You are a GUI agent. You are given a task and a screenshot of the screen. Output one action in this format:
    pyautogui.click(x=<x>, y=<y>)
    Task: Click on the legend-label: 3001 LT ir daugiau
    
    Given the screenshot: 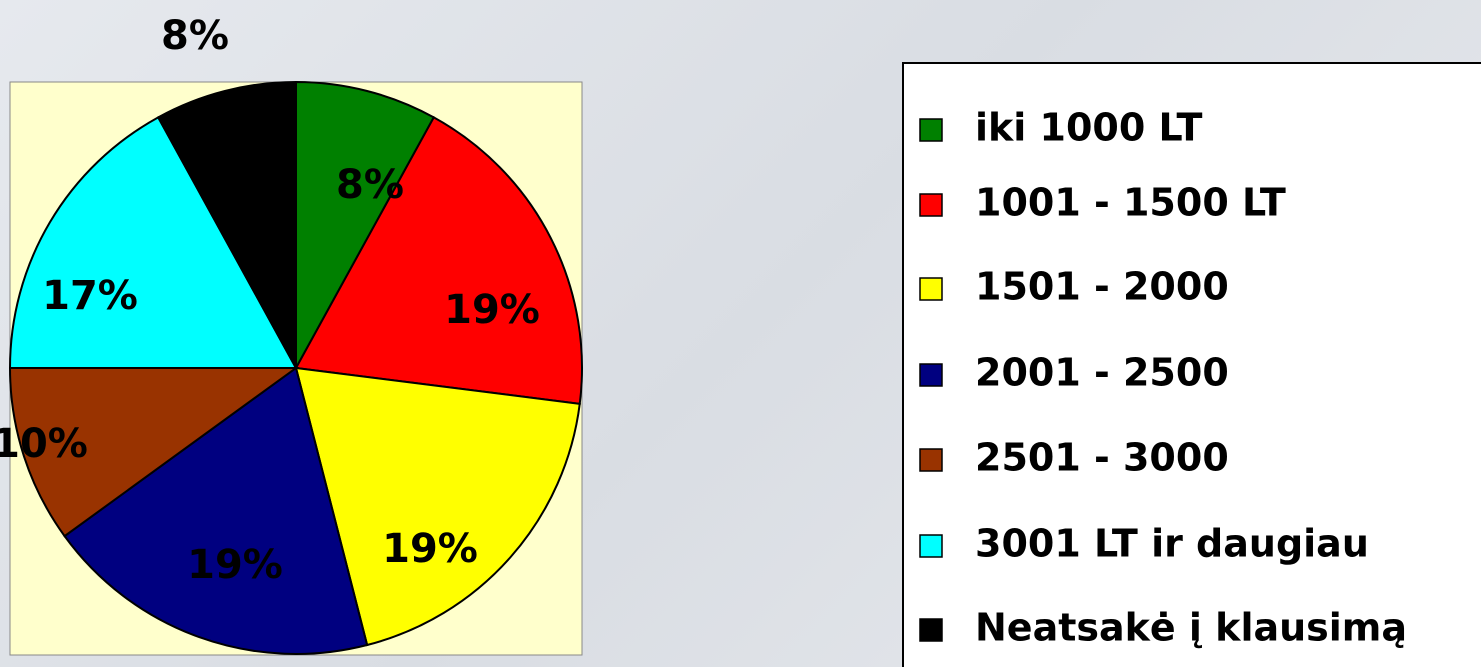 What is the action you would take?
    pyautogui.click(x=1172, y=544)
    